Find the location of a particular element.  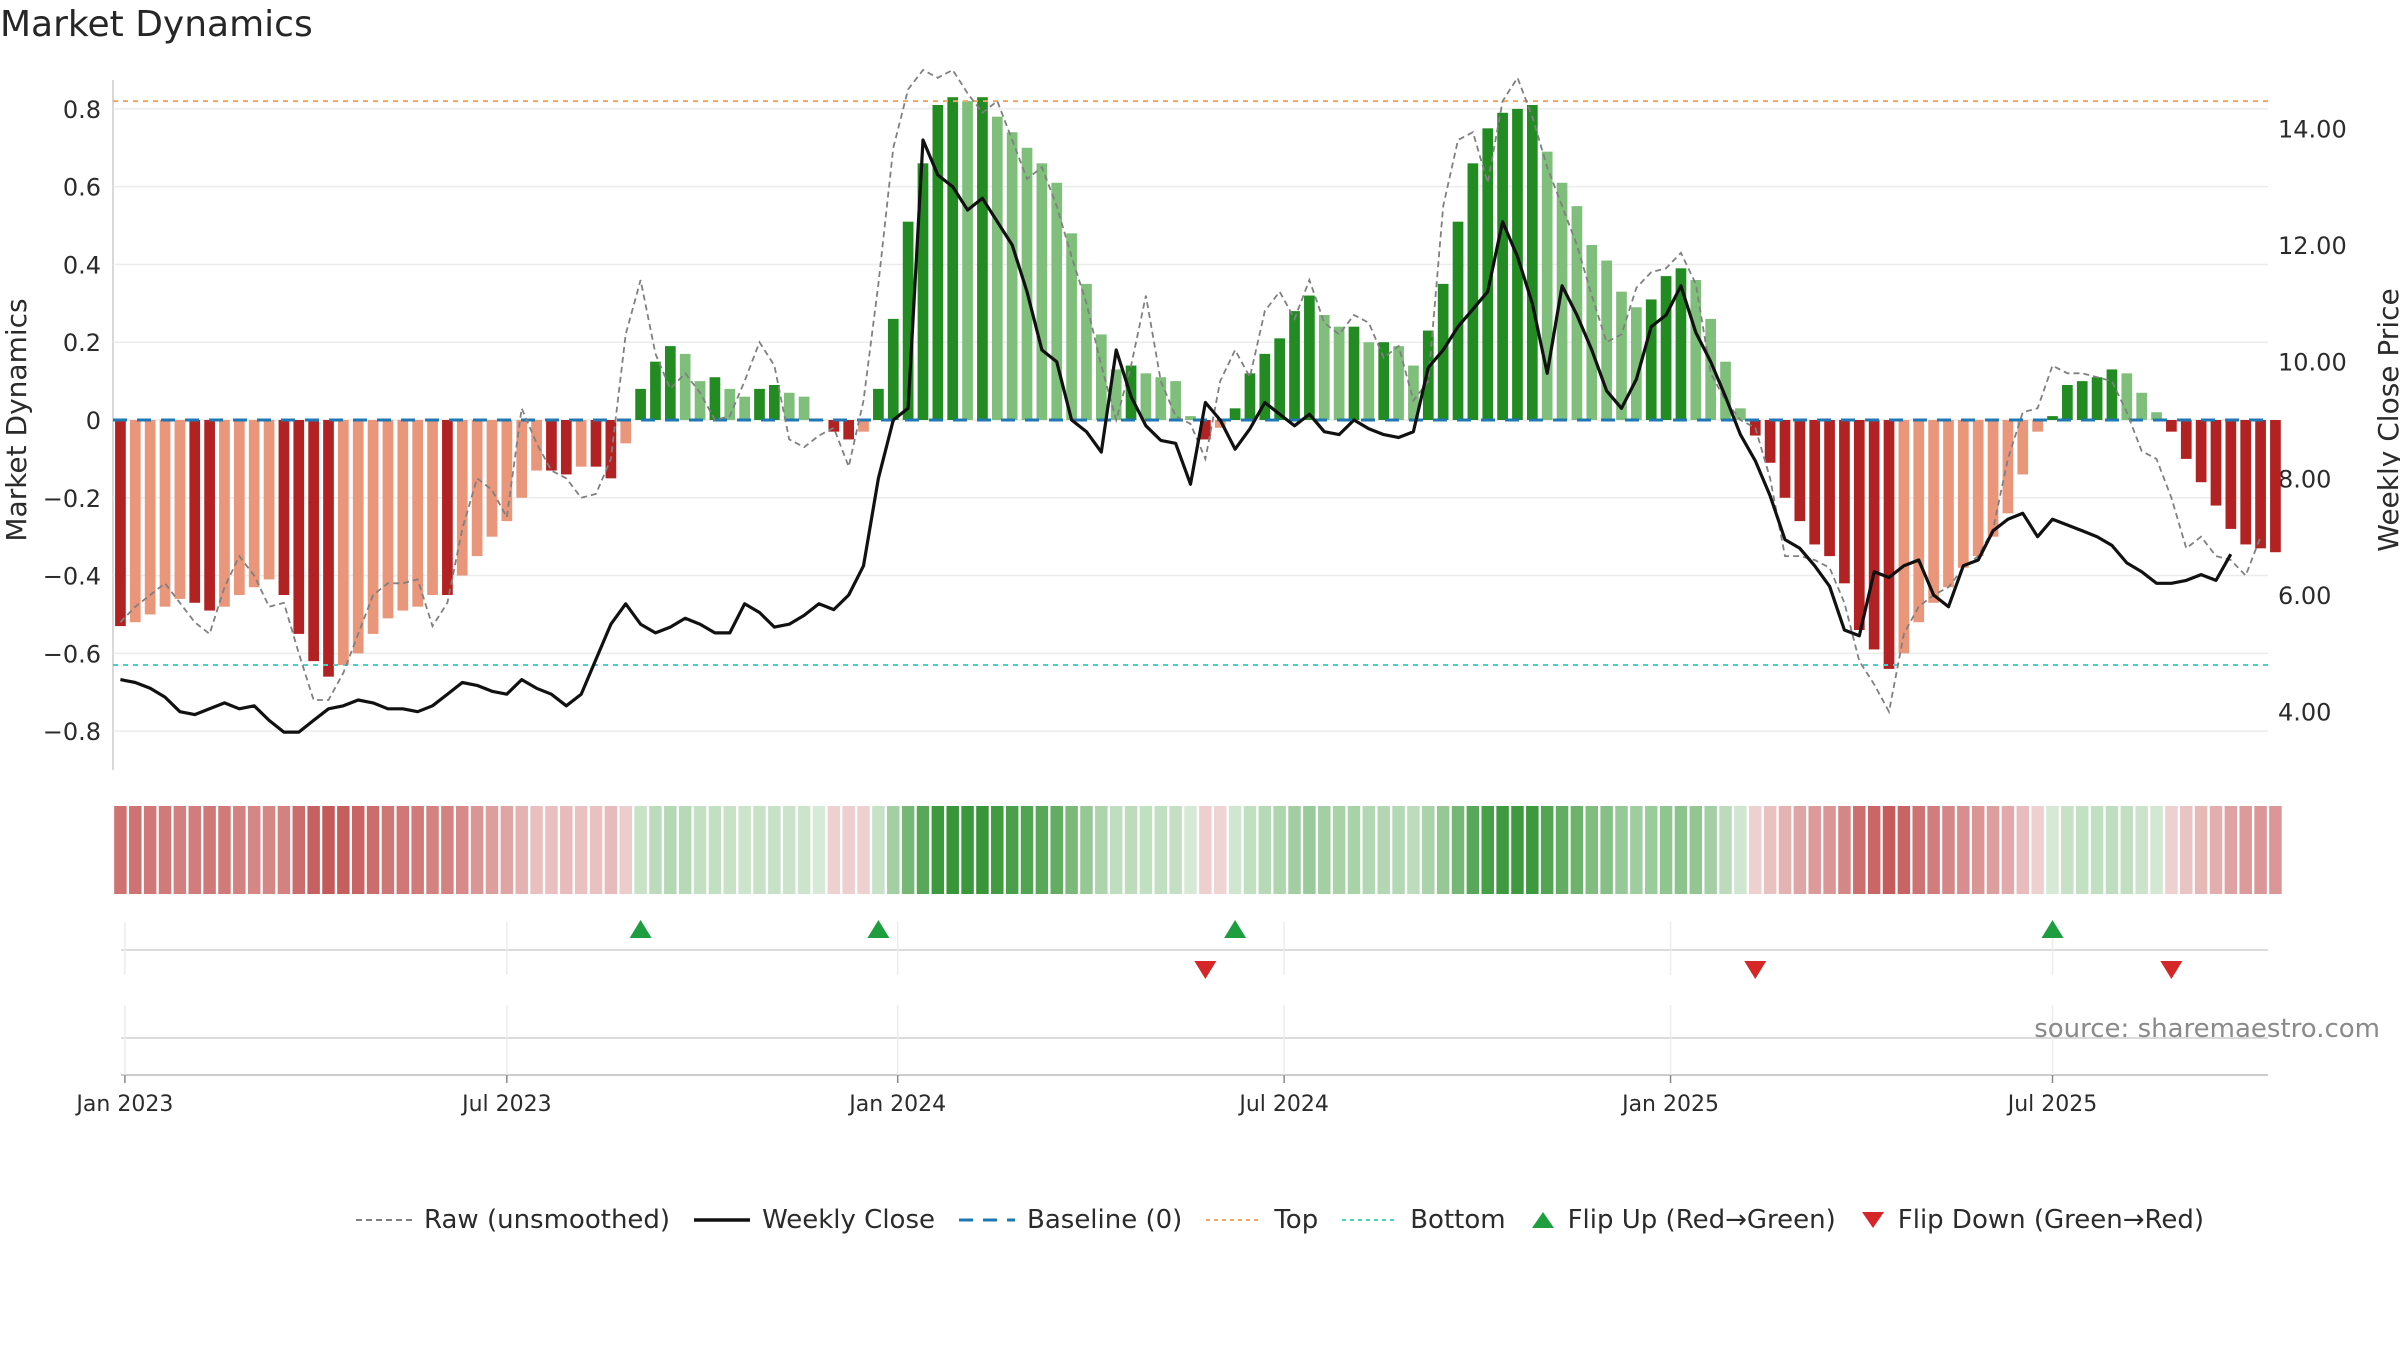

legend-item-close: Weekly Close is located at coordinates (813, 1220).